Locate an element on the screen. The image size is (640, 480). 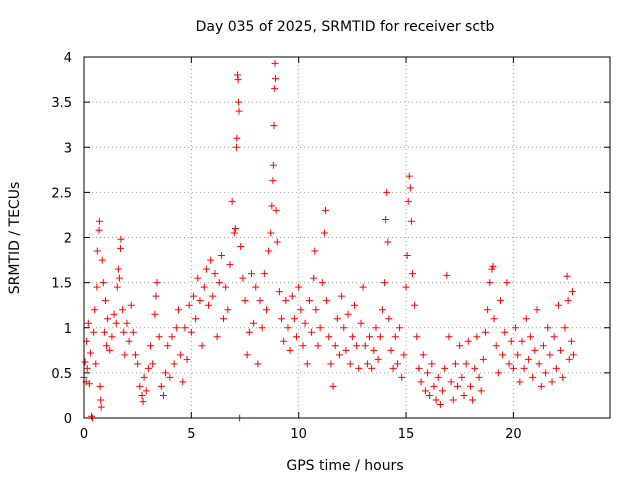
y-axis-label: SRMTID / TECUs is located at coordinates (15, 238).